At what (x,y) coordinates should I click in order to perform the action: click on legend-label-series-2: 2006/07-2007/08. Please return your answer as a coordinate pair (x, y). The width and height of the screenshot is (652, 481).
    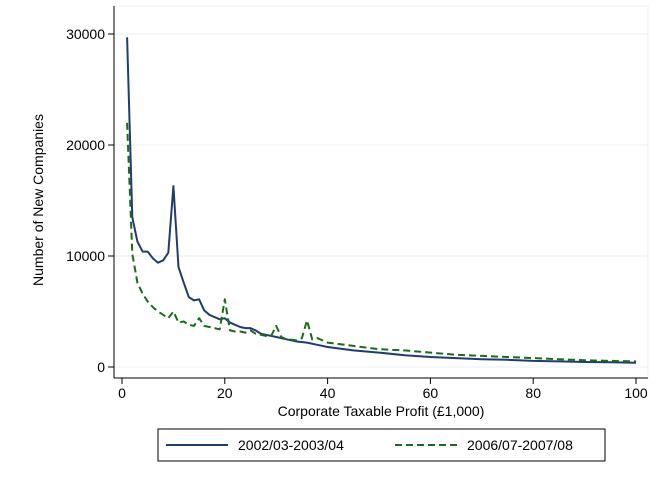
    Looking at the image, I should click on (520, 445).